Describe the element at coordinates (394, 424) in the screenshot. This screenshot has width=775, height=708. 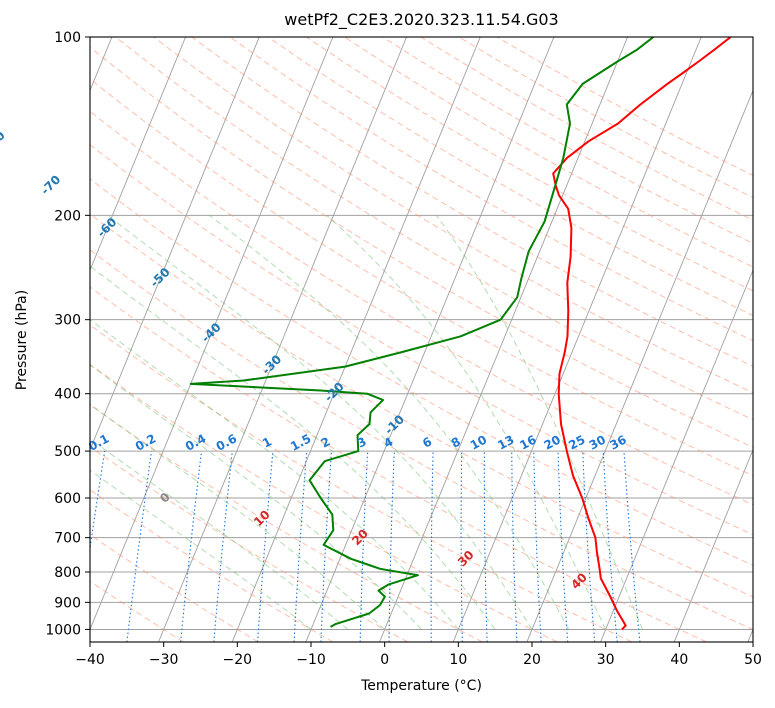
I see `dry-adiabat-label: -10` at that location.